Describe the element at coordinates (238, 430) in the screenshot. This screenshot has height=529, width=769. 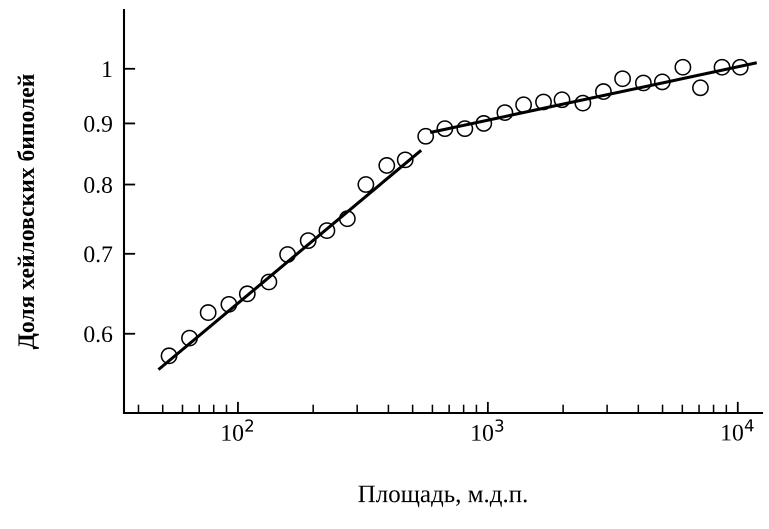
I see `x-tick-label: 10$^{2}$` at that location.